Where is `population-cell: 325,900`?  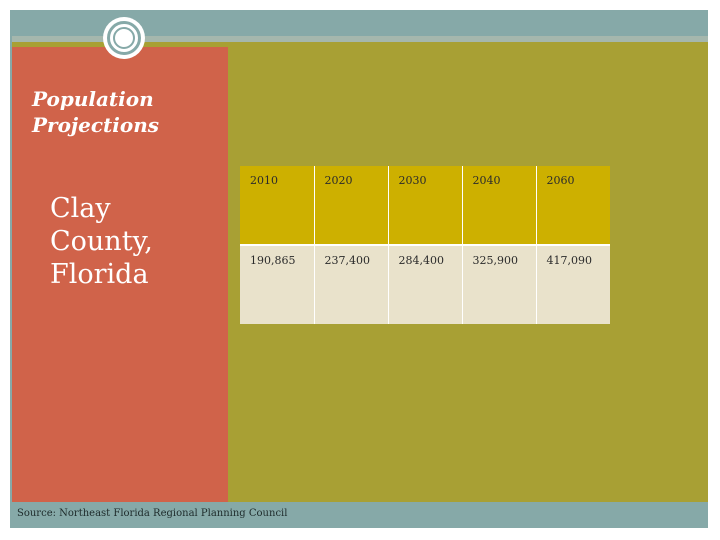
population-cell: 325,900 is located at coordinates (499, 284).